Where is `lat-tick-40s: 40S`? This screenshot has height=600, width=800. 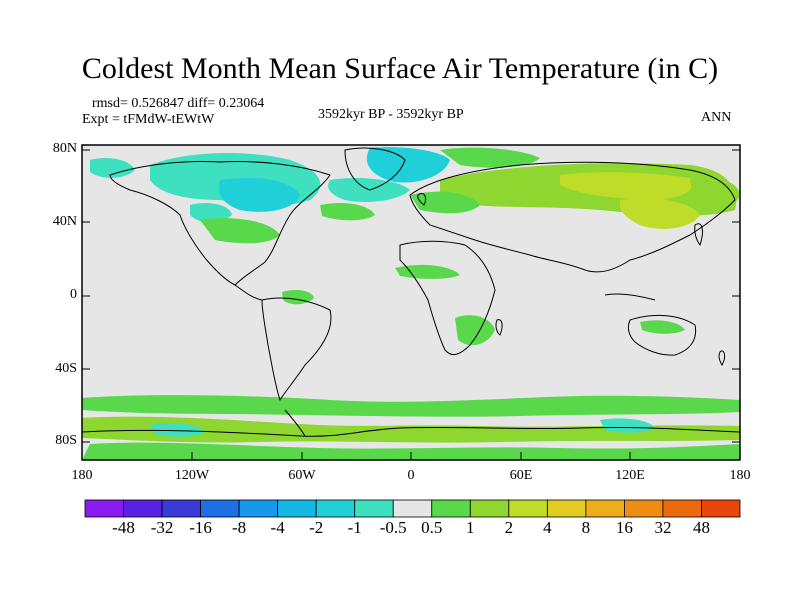
lat-tick-40s: 40S is located at coordinates (66, 368).